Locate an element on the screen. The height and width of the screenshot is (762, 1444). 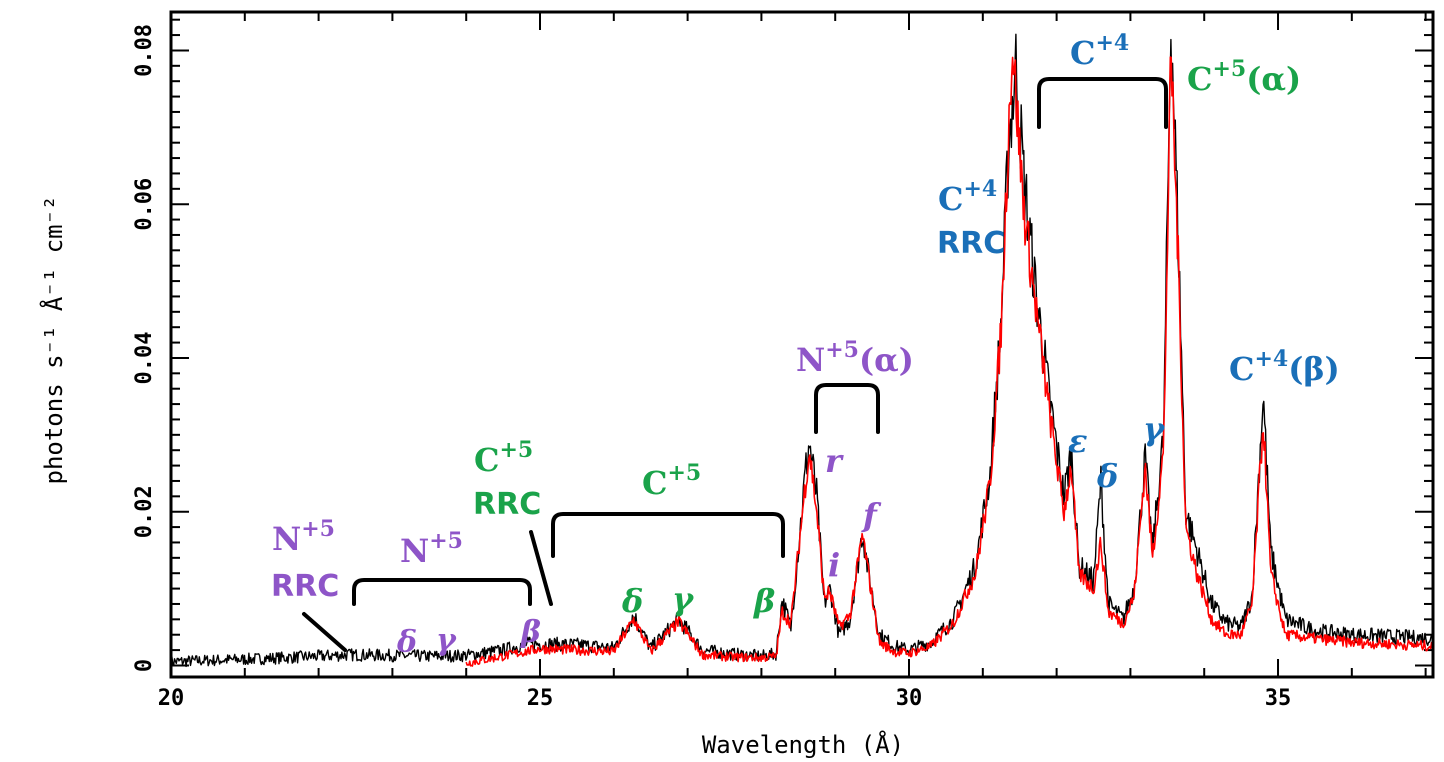
label-c4-beta: C+4(β) is located at coordinates (1284, 367).